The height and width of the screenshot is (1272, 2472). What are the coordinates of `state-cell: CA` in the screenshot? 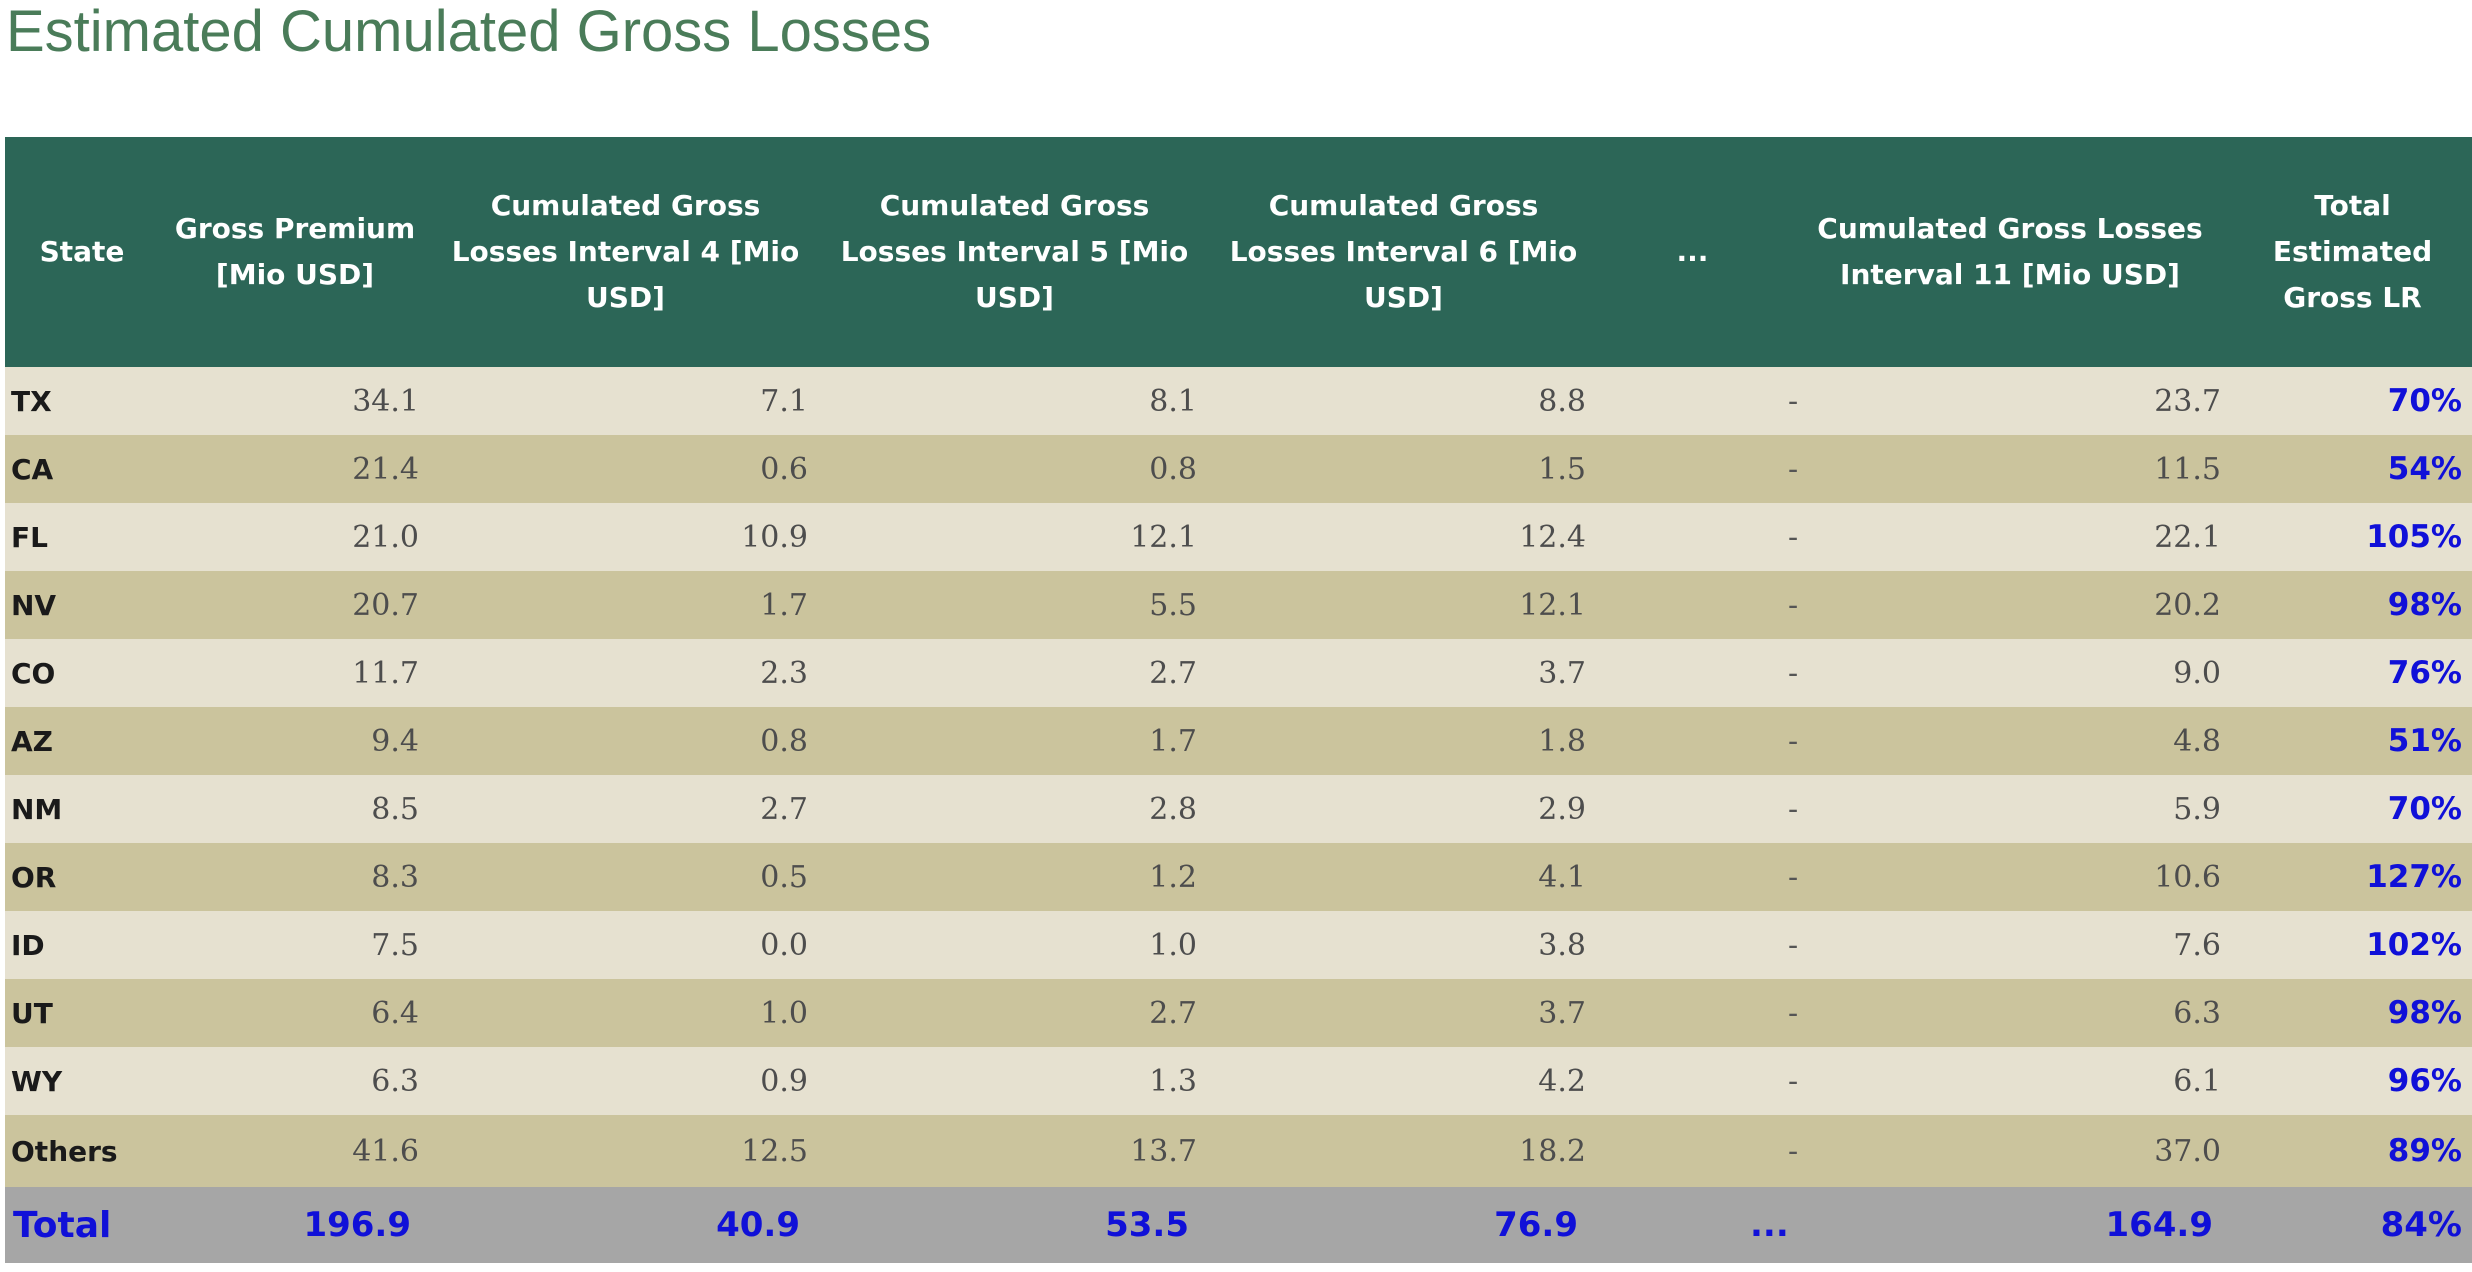 It's located at (82, 469).